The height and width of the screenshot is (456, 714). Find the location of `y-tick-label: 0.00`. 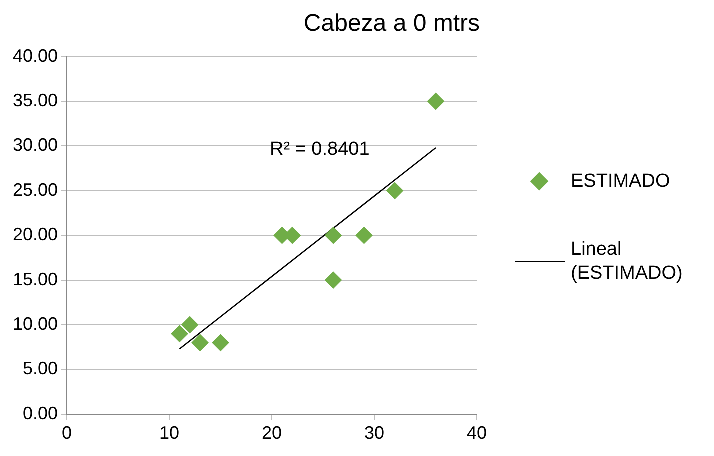

y-tick-label: 0.00 is located at coordinates (40, 413).